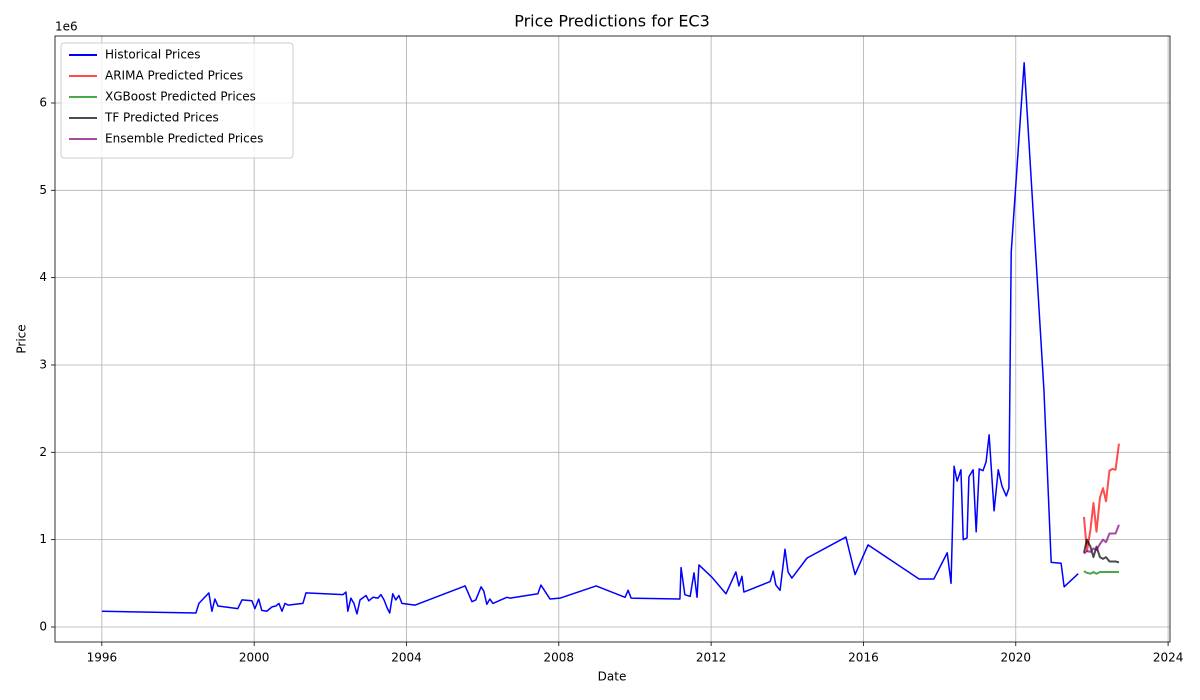  I want to click on y-tick-label: 2, so click(43, 452).